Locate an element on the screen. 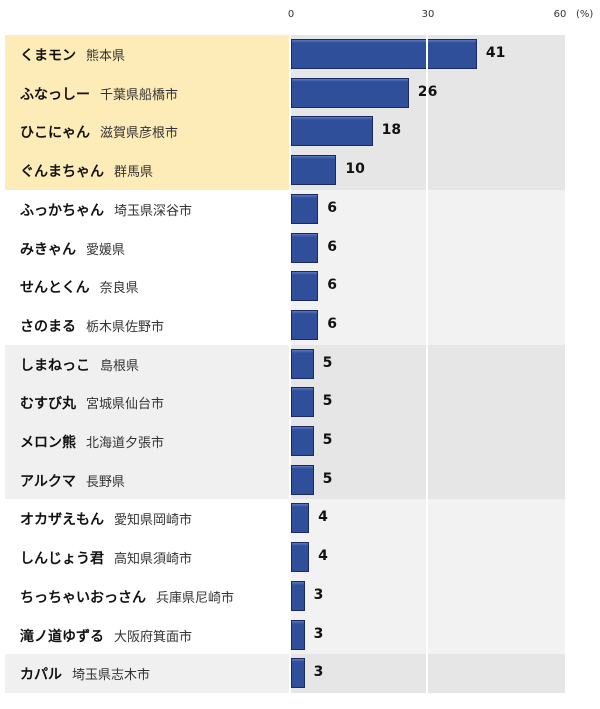  category-label: 滝ノ道ゆずる 大阪府箕面市 is located at coordinates (106, 636).